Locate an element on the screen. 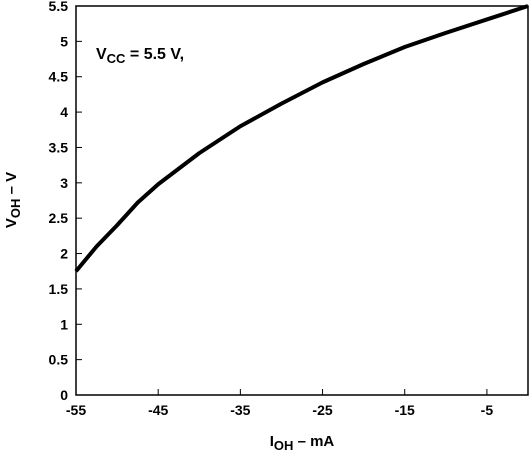 The width and height of the screenshot is (532, 459). y-axis-label: VOH – V is located at coordinates (13, 200).